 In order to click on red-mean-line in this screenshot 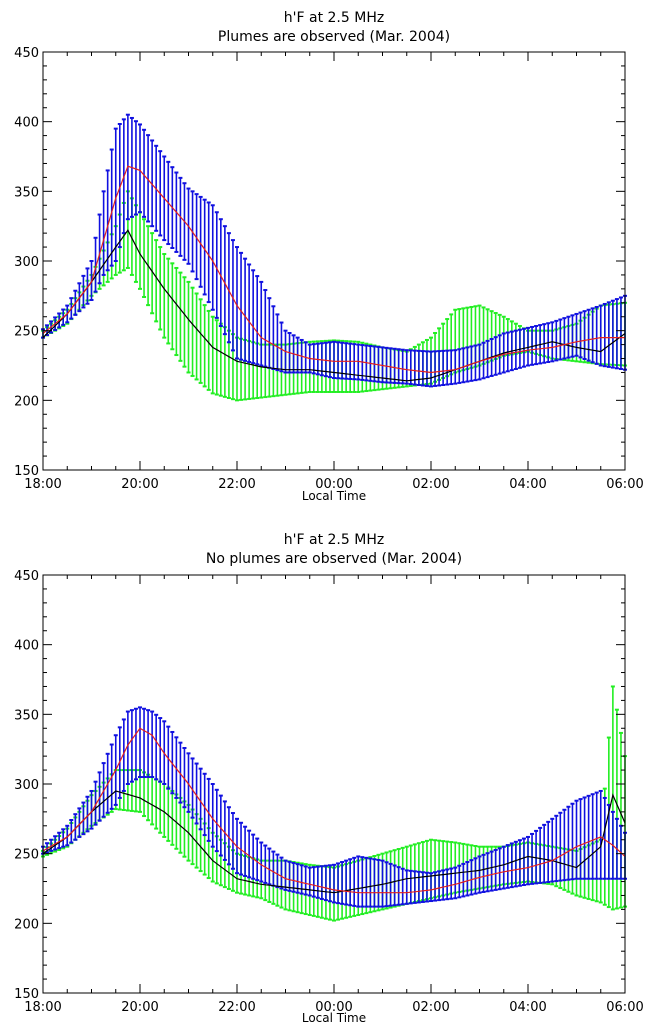, I will do `click(334, 810)`.